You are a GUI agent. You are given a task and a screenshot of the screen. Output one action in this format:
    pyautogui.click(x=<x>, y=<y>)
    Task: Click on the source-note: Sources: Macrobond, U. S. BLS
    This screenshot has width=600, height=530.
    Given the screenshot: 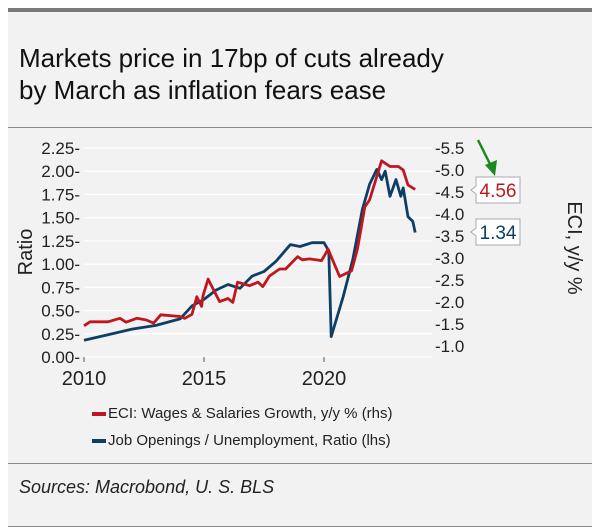 What is the action you would take?
    pyautogui.click(x=147, y=487)
    